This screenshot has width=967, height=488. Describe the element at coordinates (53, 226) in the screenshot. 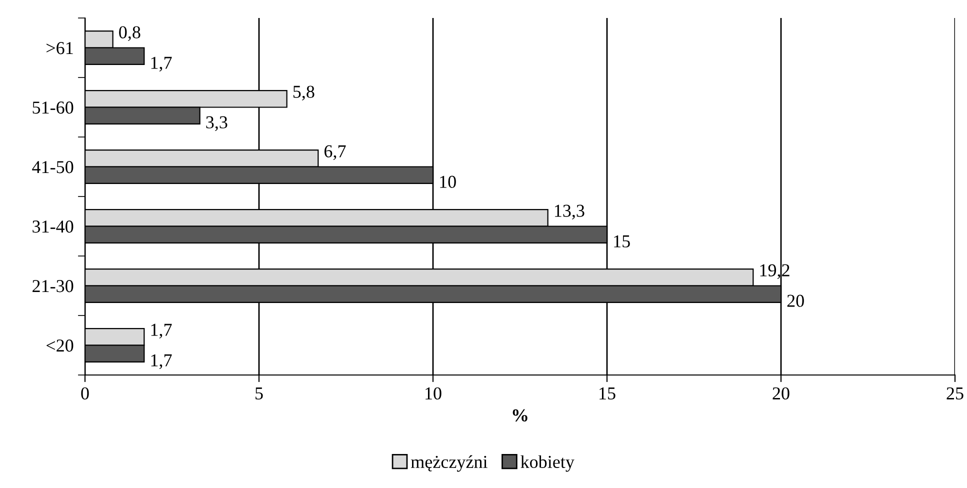

I see `y-tick-label: 31-40` at that location.